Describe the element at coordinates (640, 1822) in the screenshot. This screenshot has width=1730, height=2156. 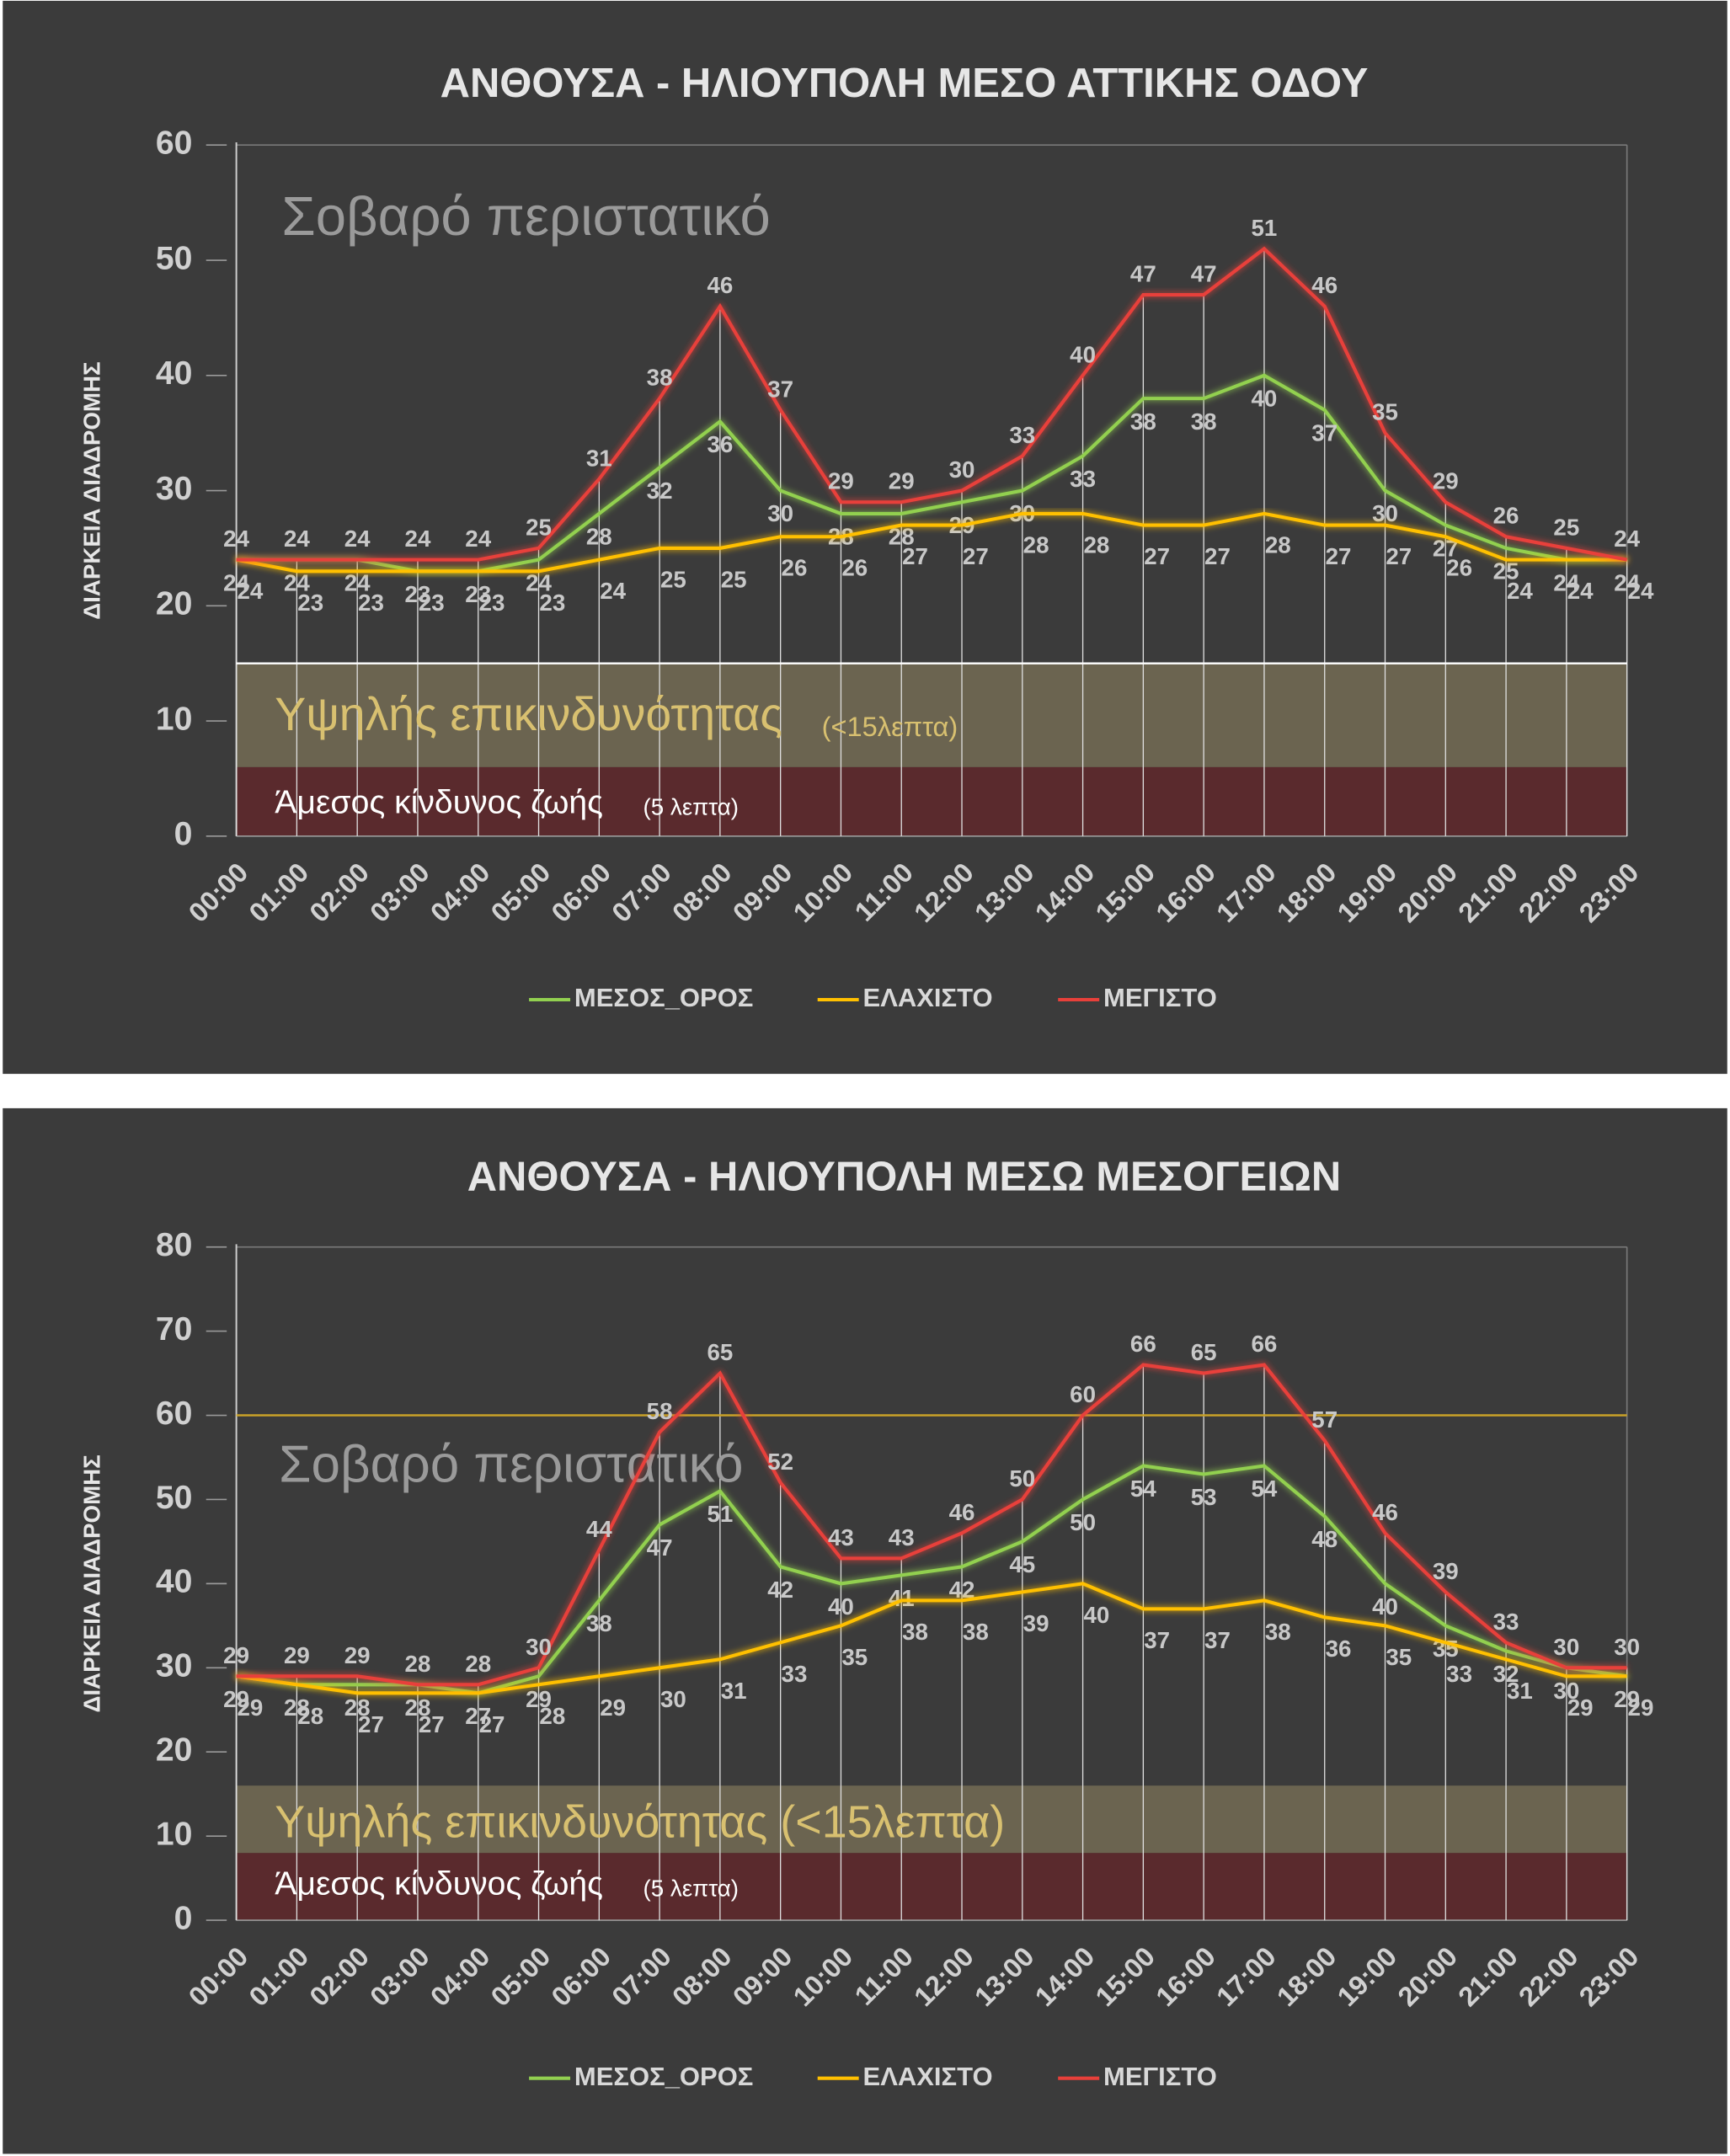
I see `zone-label: Υψηλής επικινδυνότητας (<15λεπτα)` at that location.